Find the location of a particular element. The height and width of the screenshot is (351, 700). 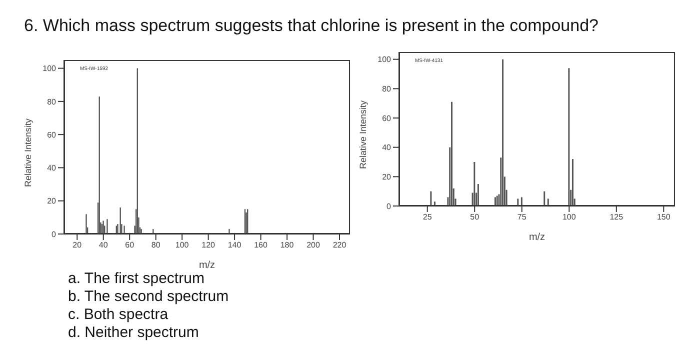

text: b. The second spectrum is located at coordinates (148, 297).